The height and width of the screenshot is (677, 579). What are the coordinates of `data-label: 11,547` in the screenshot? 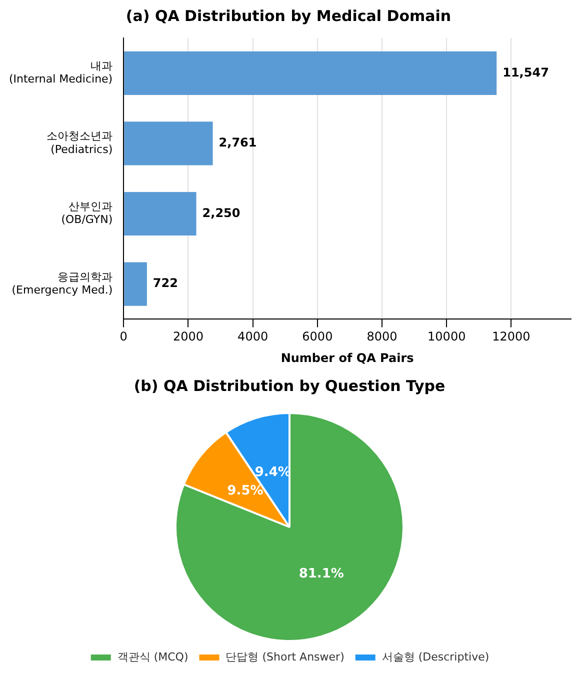 It's located at (525, 72).